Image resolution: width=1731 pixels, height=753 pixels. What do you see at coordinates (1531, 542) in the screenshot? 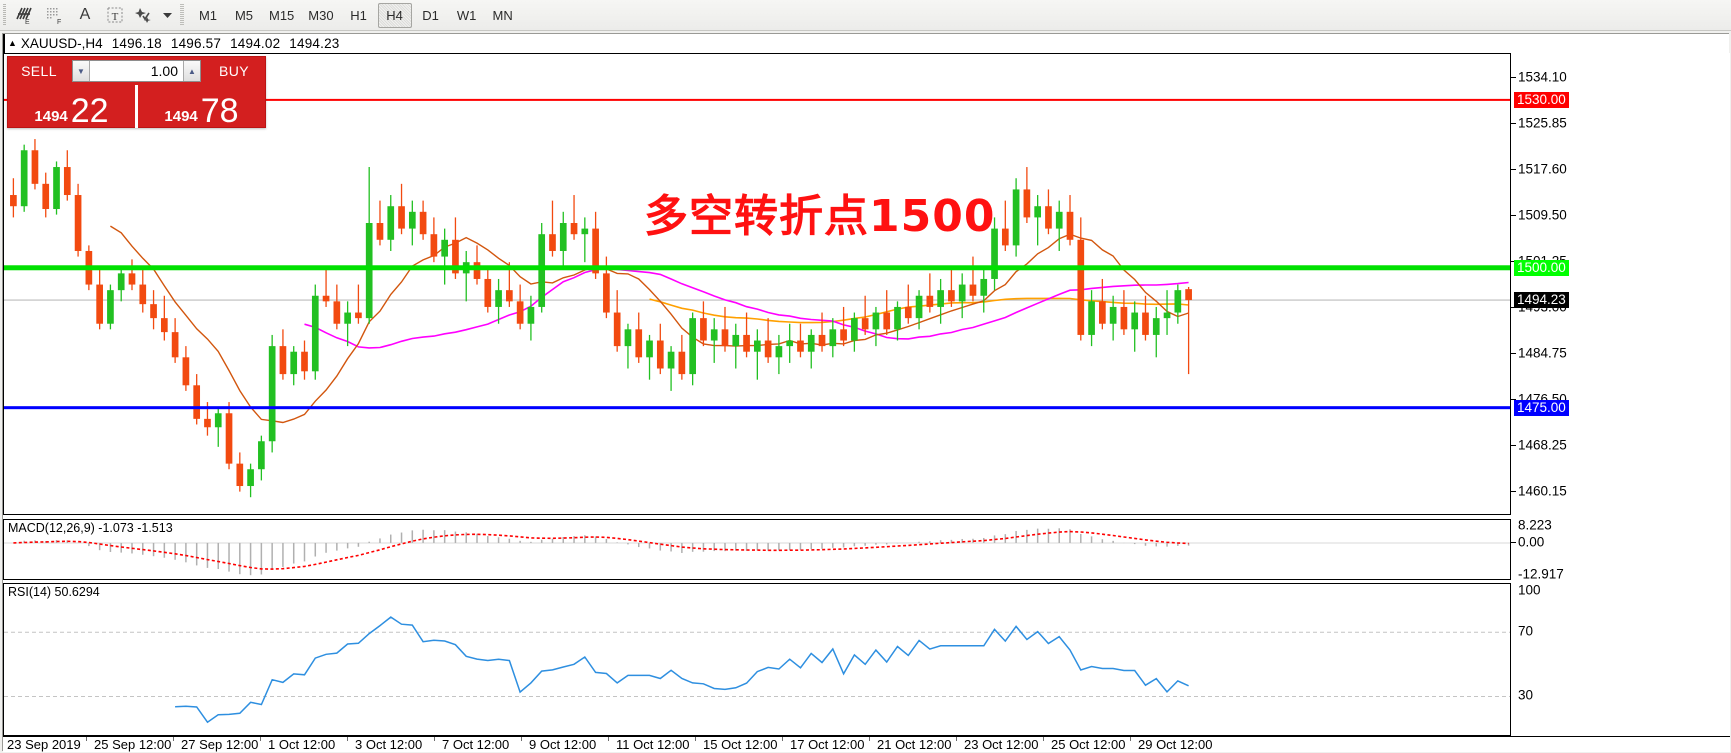
I see `macd-tick-label: 0.00` at bounding box center [1531, 542].